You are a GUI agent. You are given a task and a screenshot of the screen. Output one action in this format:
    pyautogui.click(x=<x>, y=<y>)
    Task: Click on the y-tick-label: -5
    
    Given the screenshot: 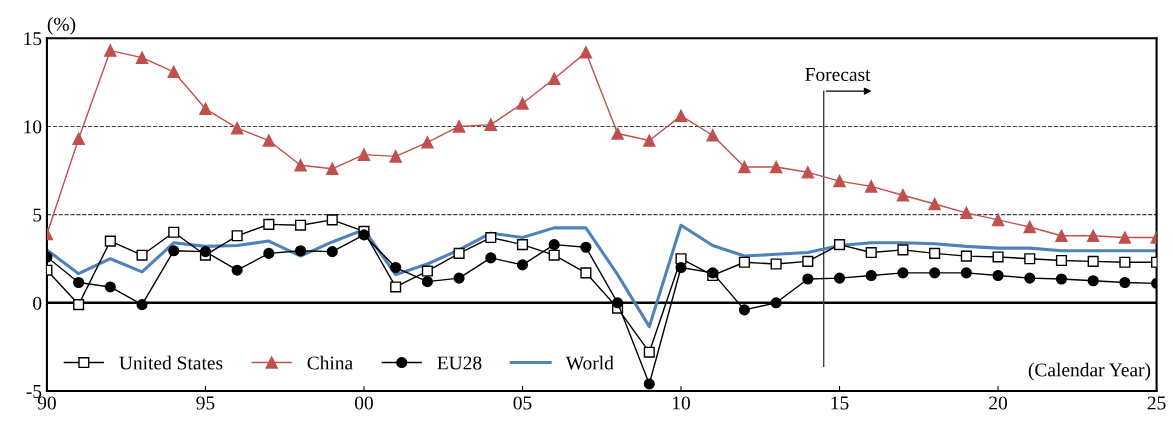 What is the action you would take?
    pyautogui.click(x=34, y=391)
    